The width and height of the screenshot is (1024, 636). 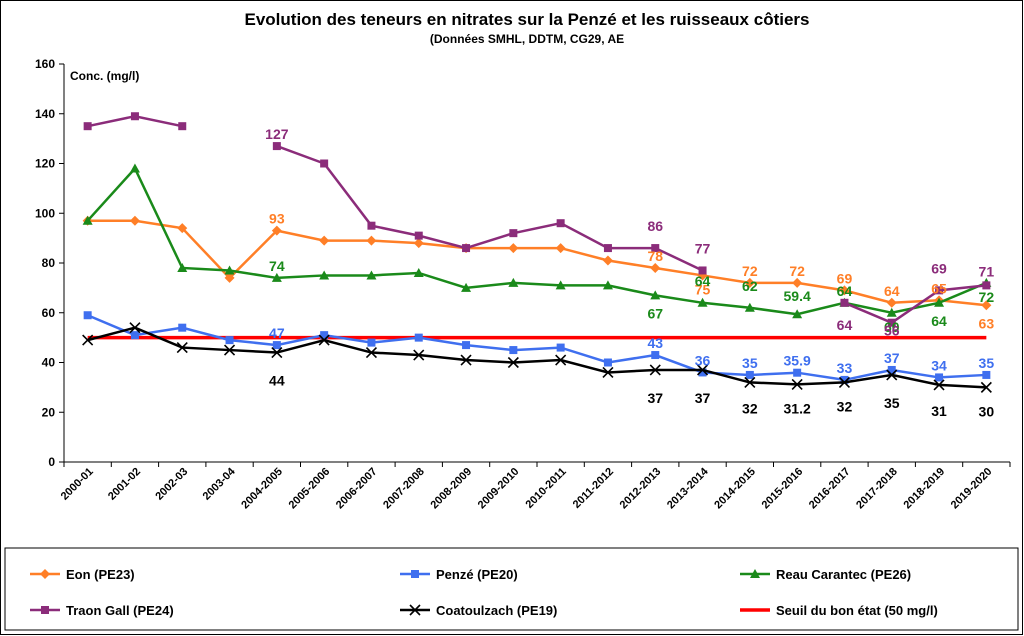 I want to click on legend-label: Eon (PE23), so click(x=100, y=574).